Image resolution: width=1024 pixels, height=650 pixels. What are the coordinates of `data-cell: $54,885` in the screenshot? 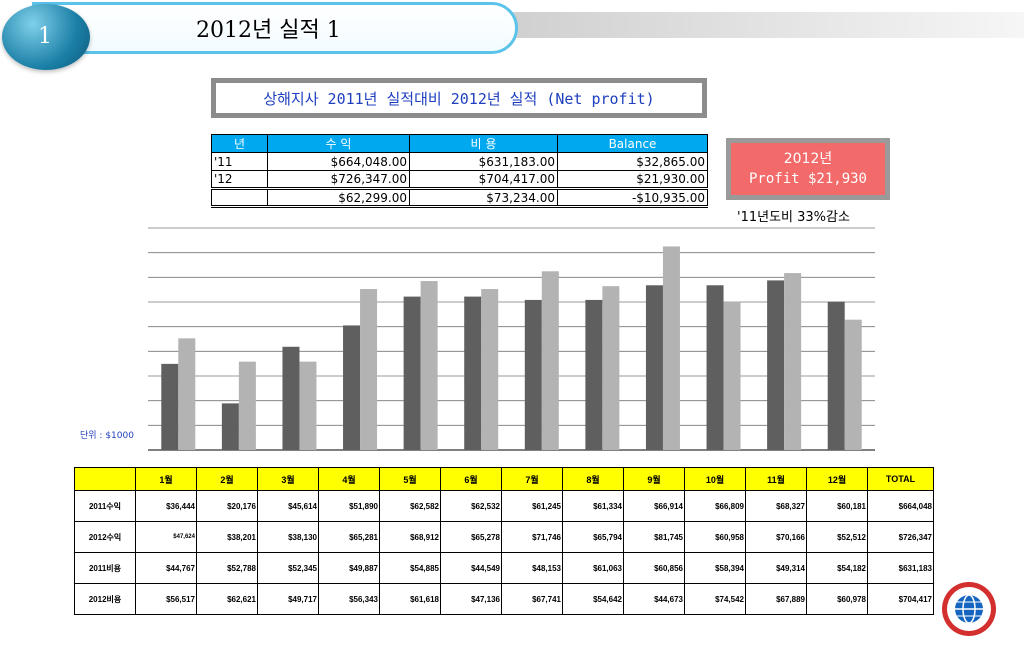 It's located at (410, 568).